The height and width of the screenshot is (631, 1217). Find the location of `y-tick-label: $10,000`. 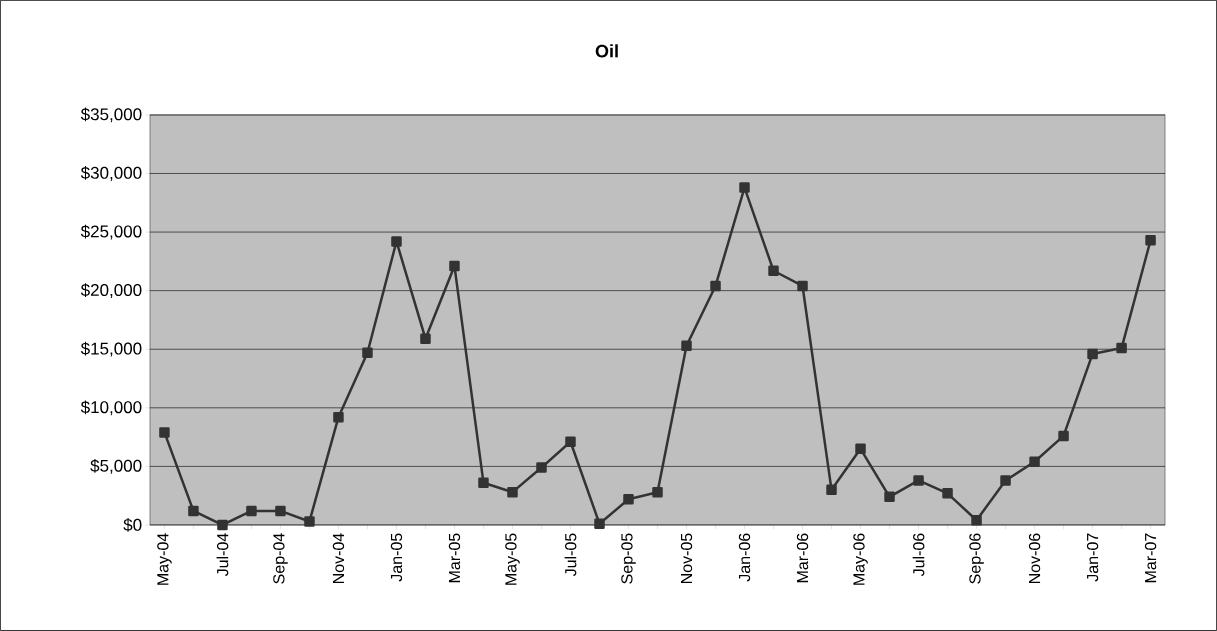

y-tick-label: $10,000 is located at coordinates (111, 408).